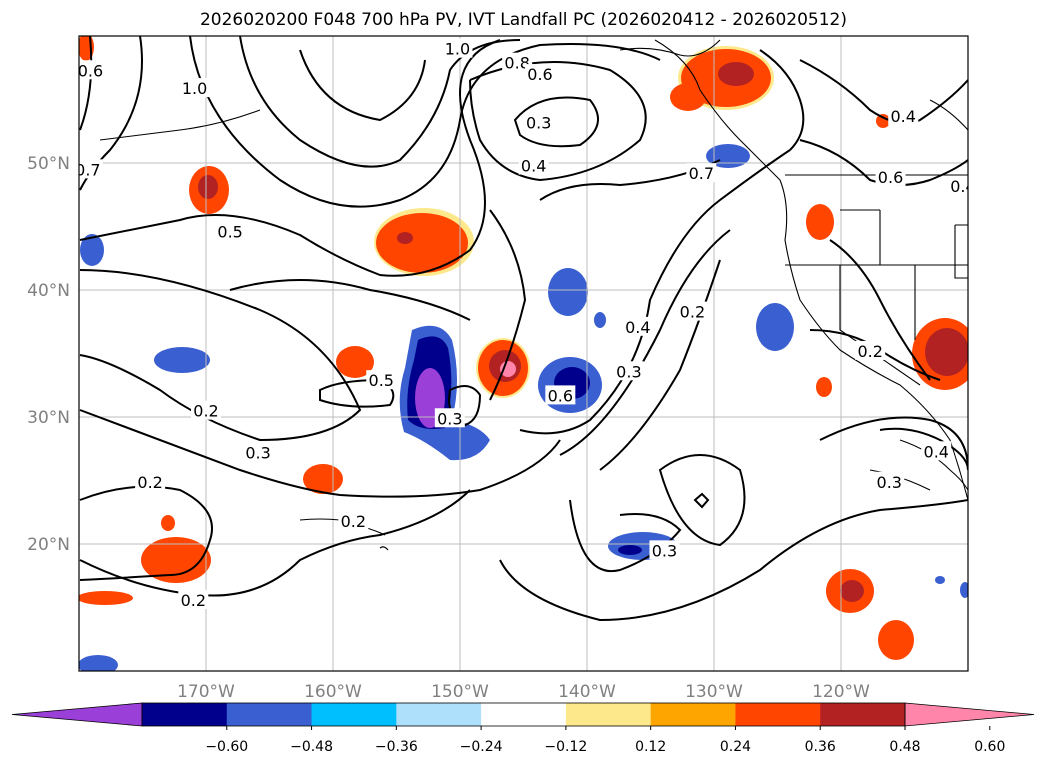 The width and height of the screenshot is (1047, 765). Describe the element at coordinates (48, 164) in the screenshot. I see `lat-tick-label: 50°N` at that location.